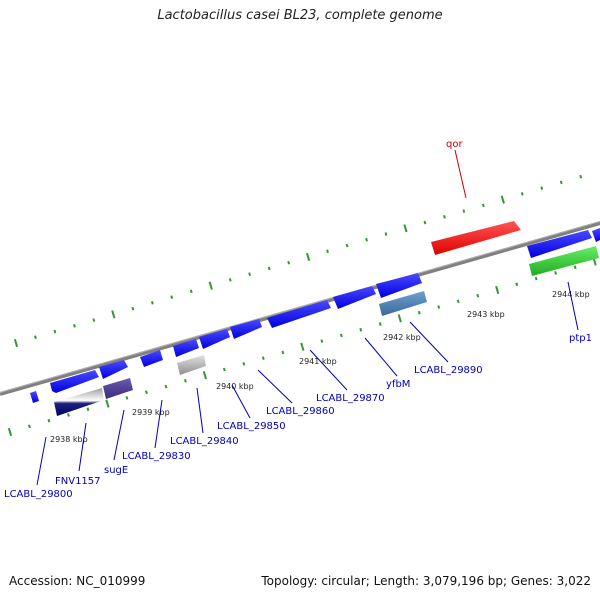 The height and width of the screenshot is (600, 600). I want to click on accession-text: Accession: NC_010999, so click(77, 581).